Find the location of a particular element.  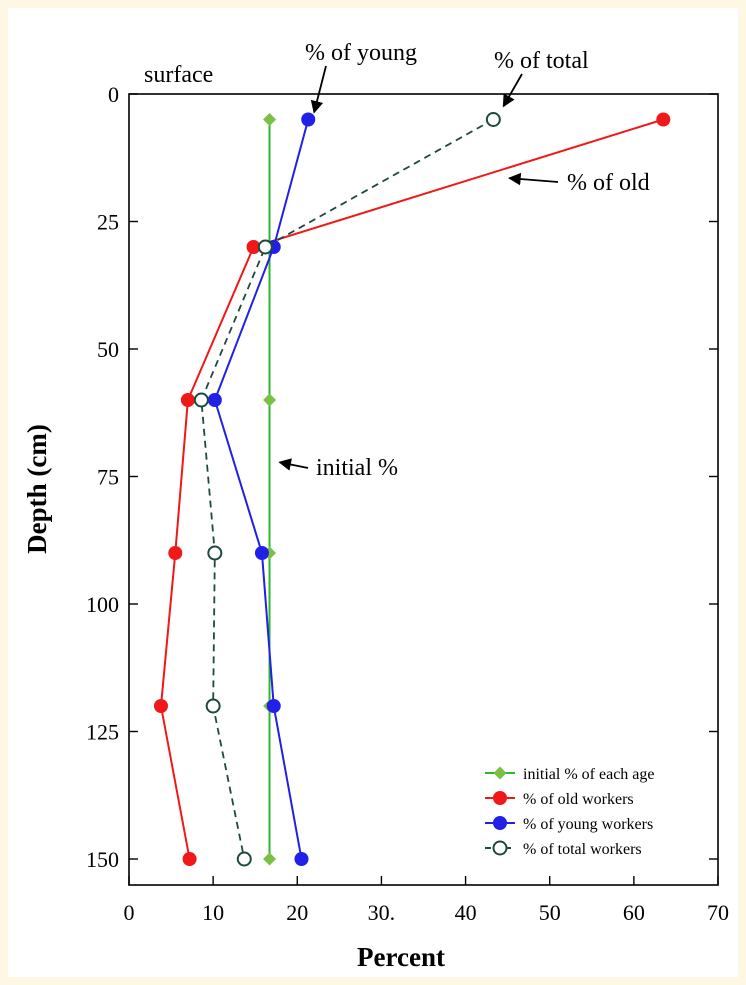

x-tick-label: 0 is located at coordinates (129, 912).